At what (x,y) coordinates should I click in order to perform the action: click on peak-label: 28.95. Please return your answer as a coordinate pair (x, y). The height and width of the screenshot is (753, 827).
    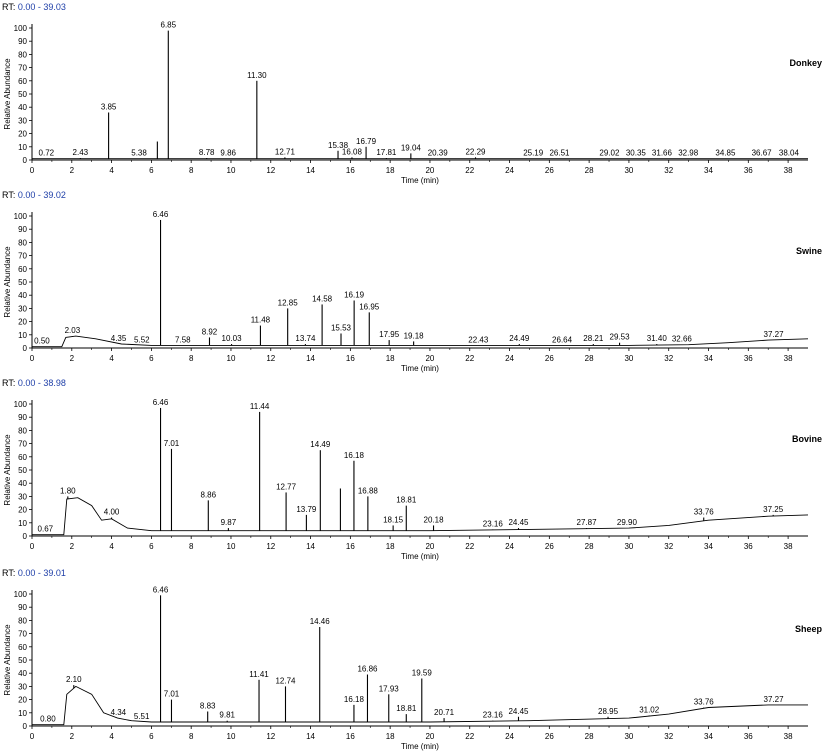
    Looking at the image, I should click on (608, 711).